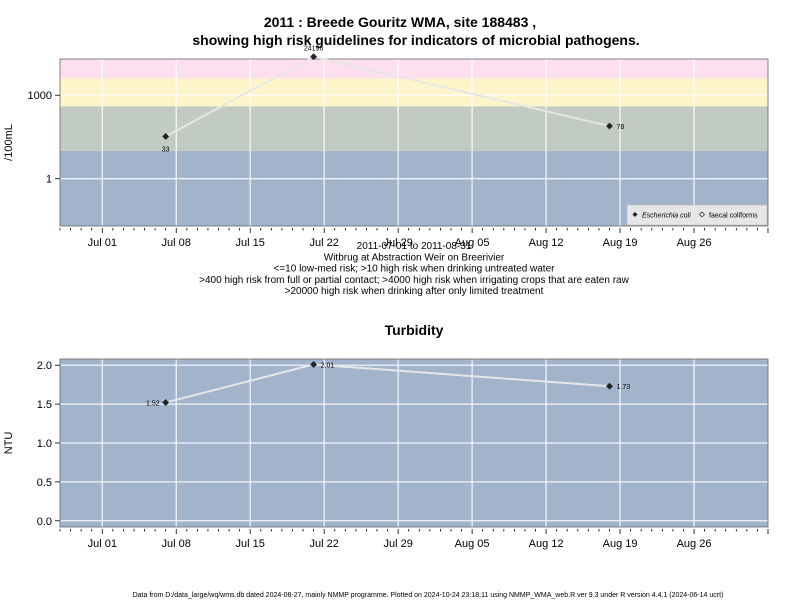  Describe the element at coordinates (153, 404) in the screenshot. I see `data-label: 1.52` at that location.